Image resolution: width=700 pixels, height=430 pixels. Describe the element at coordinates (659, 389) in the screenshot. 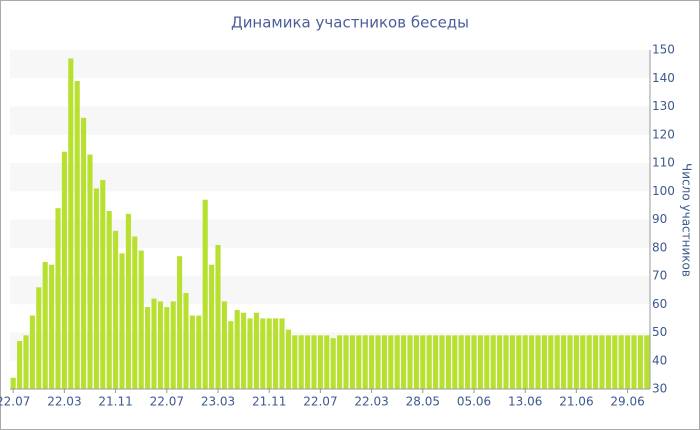

I see `y-tick-label: 30` at that location.